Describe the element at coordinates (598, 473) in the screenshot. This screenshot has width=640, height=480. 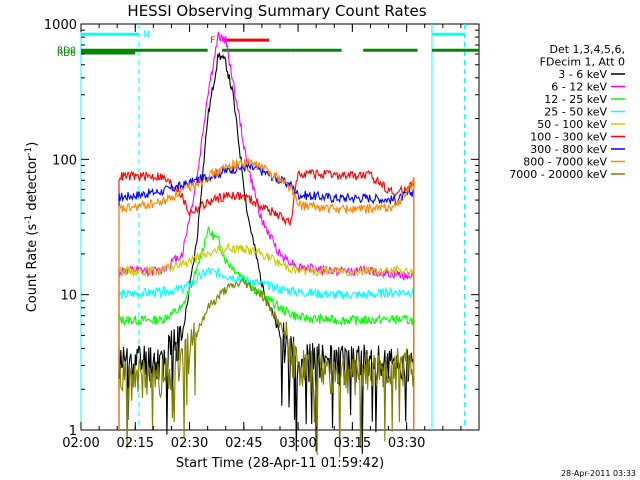
I see `generation-timestamp: 28-Apr-2011 03:33` at that location.